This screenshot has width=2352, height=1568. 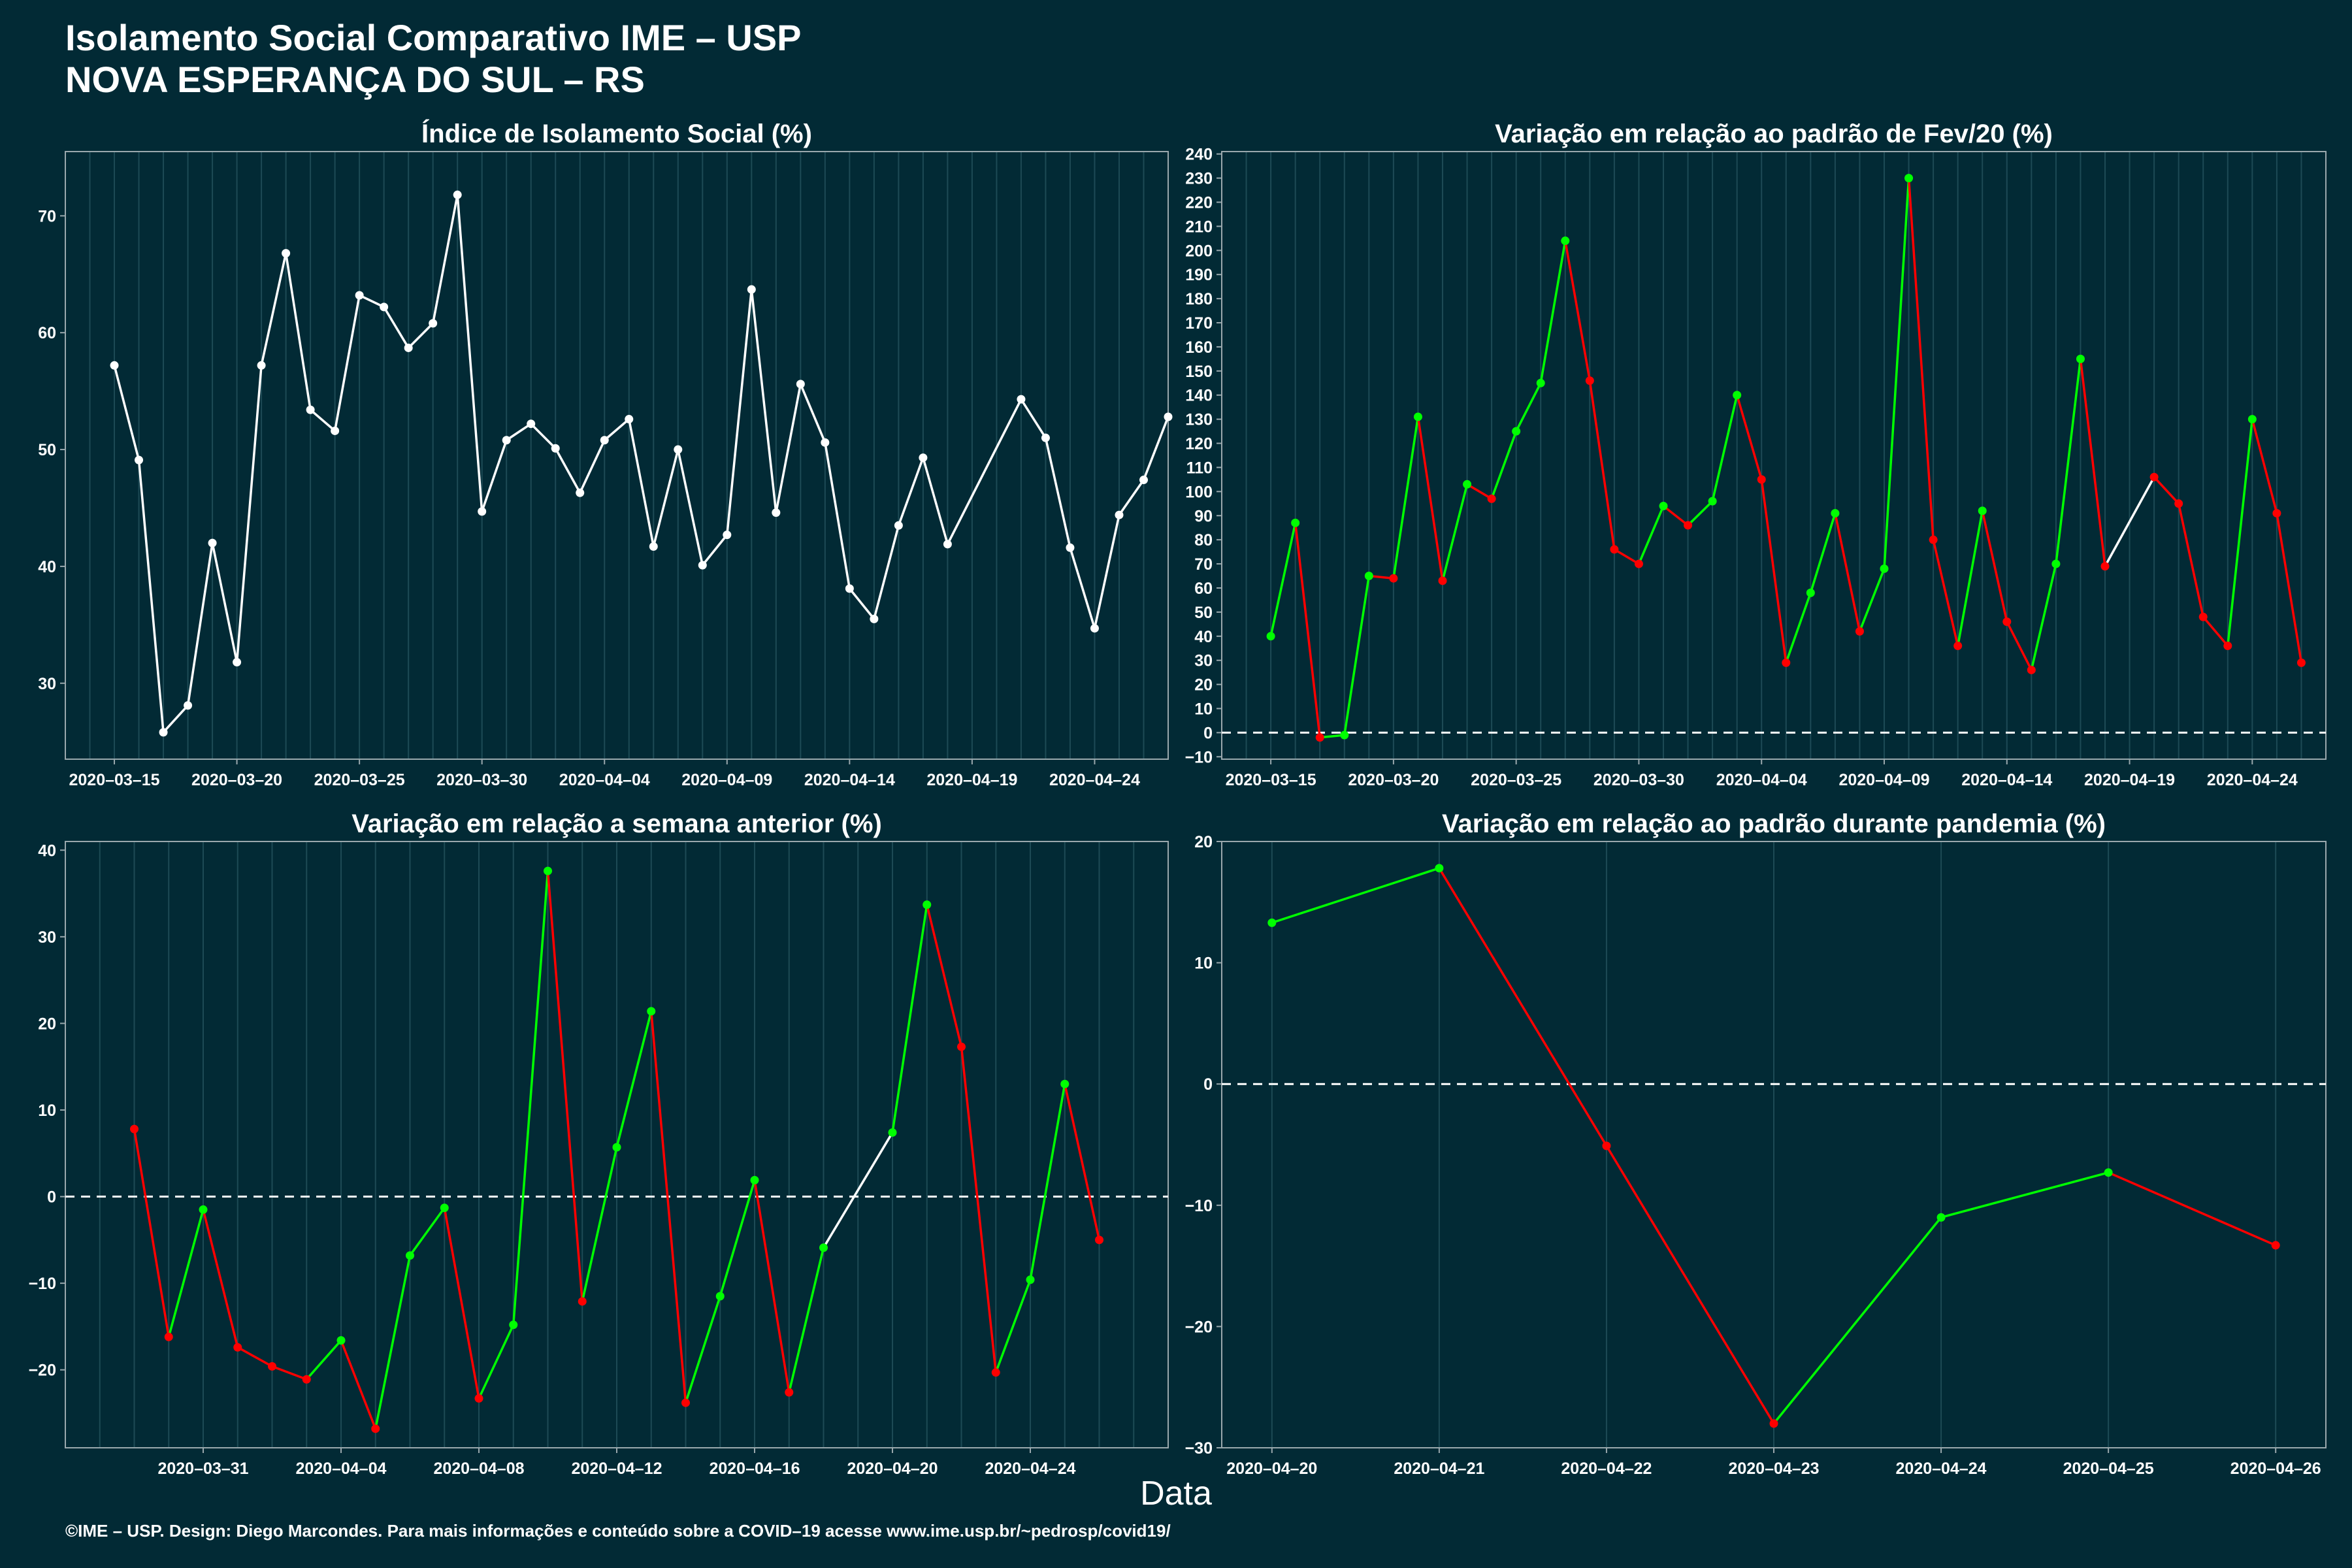 I want to click on x-tick-label: 2020–04–26, so click(x=2275, y=1469).